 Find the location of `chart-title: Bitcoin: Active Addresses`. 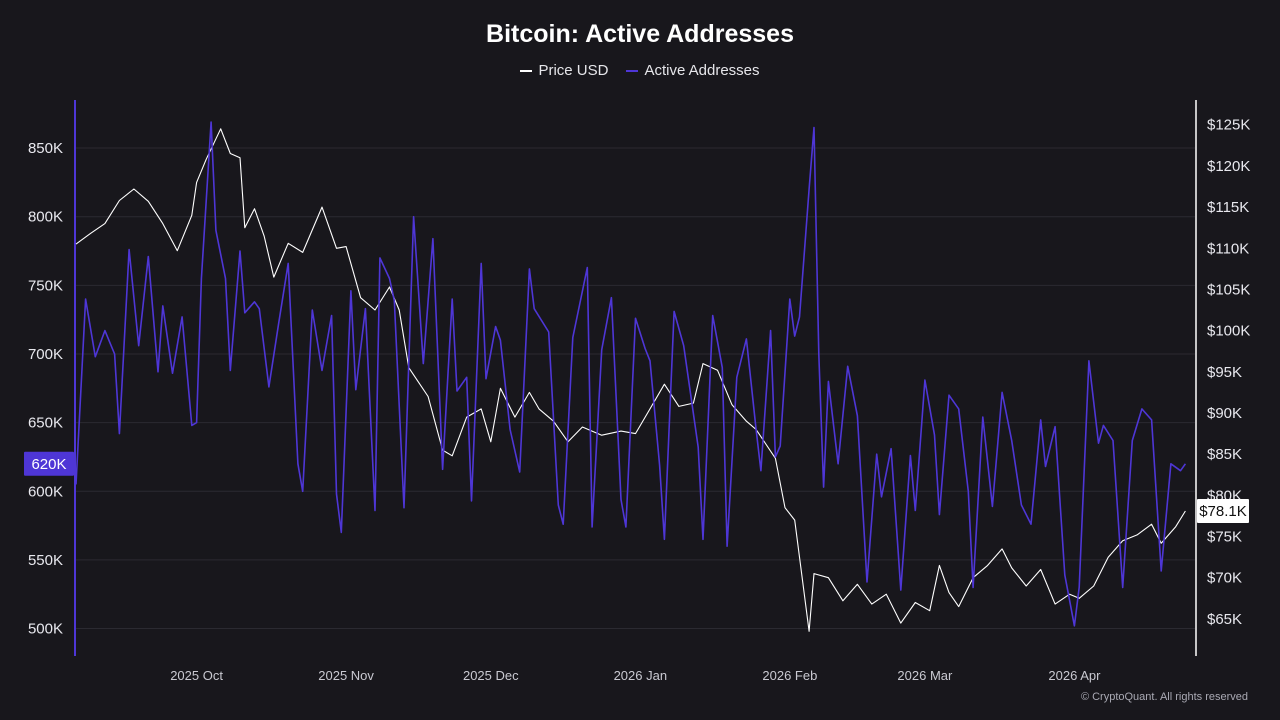

chart-title: Bitcoin: Active Addresses is located at coordinates (640, 34).